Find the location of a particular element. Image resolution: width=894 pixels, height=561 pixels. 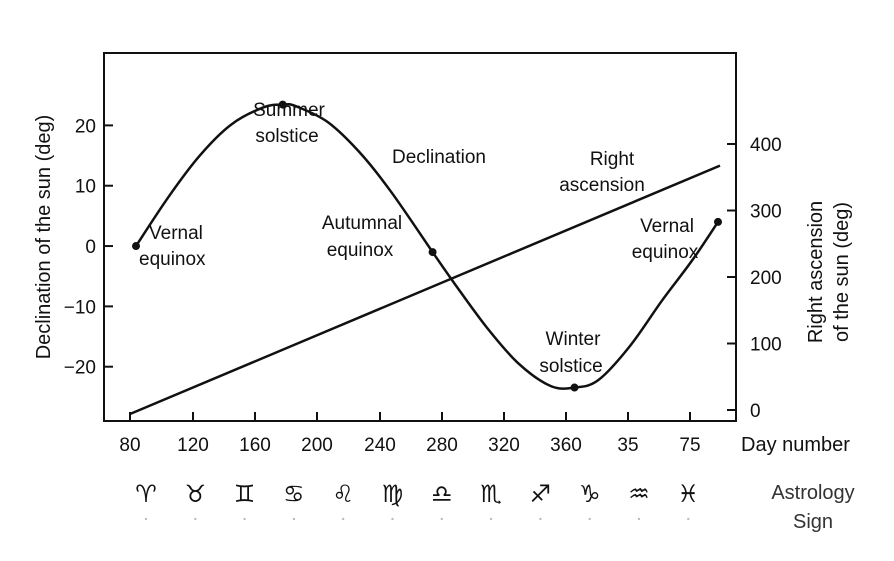

annotation-winter-solstice-line2: solstice is located at coordinates (570, 366).